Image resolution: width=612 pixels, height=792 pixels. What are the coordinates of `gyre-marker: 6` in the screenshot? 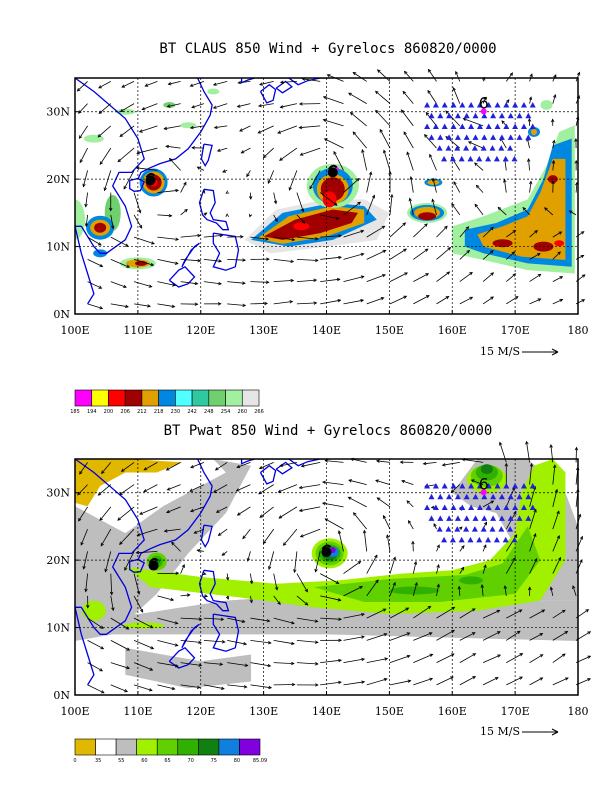 It's located at (484, 104).